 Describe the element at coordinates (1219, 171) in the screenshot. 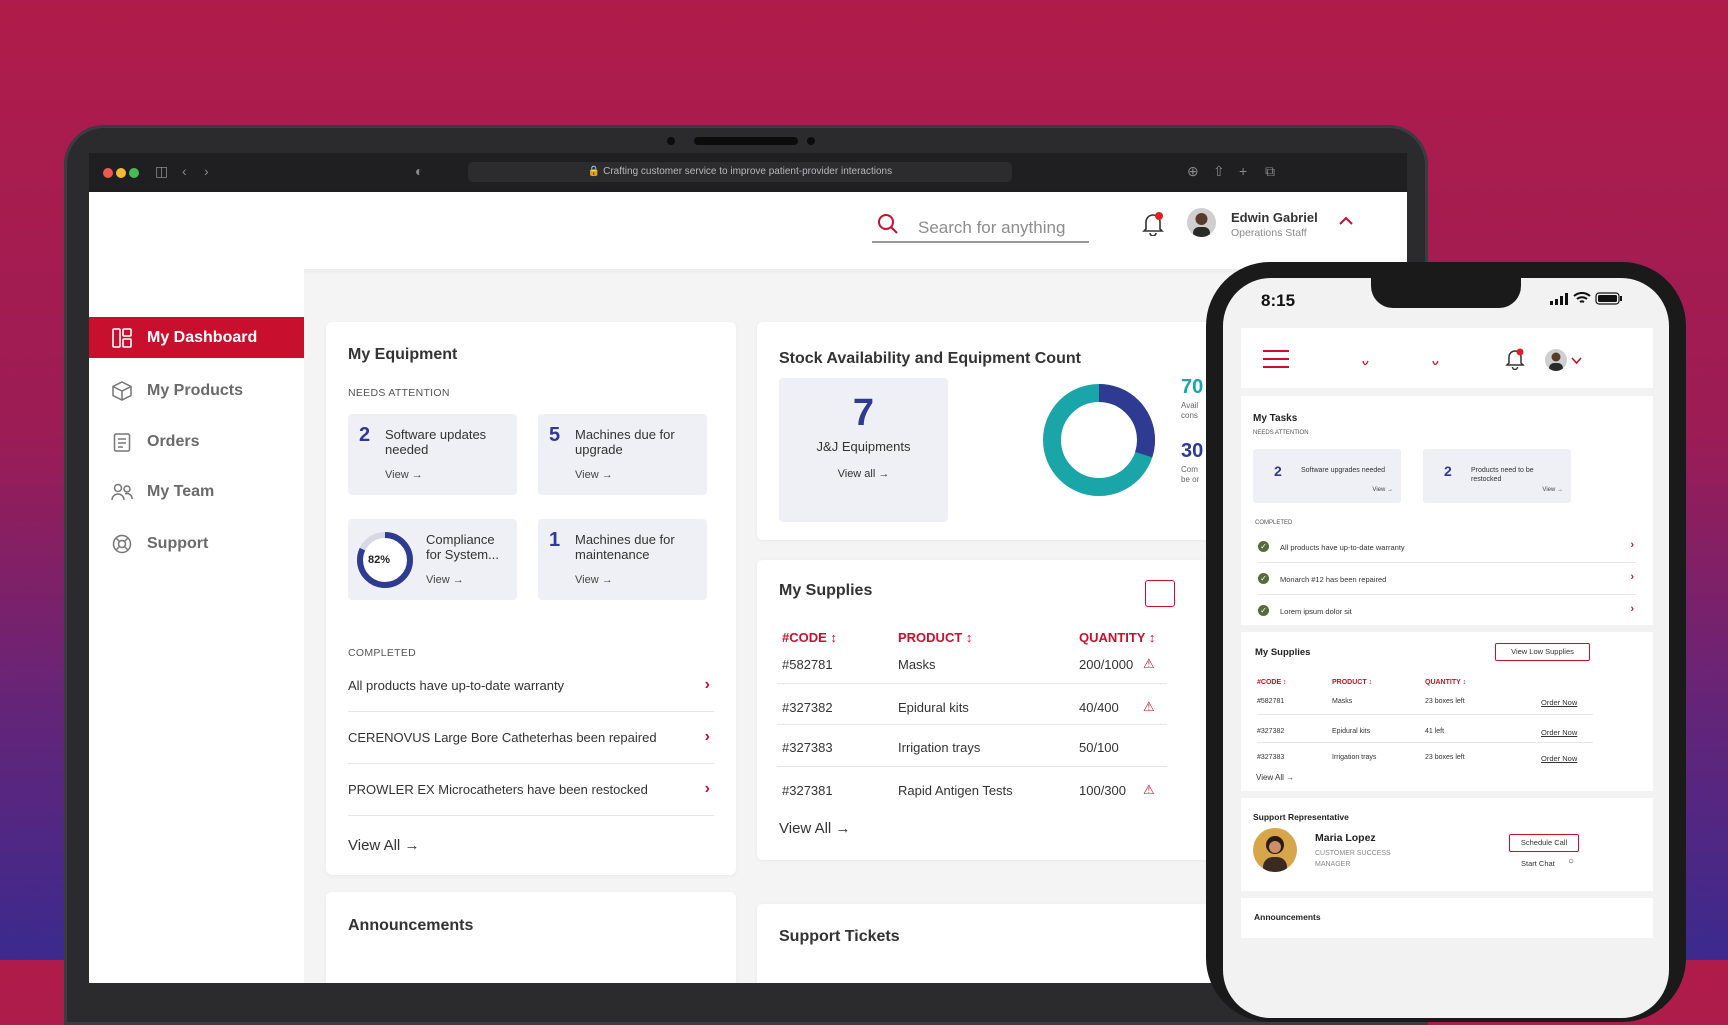

I see `share-icon: ⇧` at that location.